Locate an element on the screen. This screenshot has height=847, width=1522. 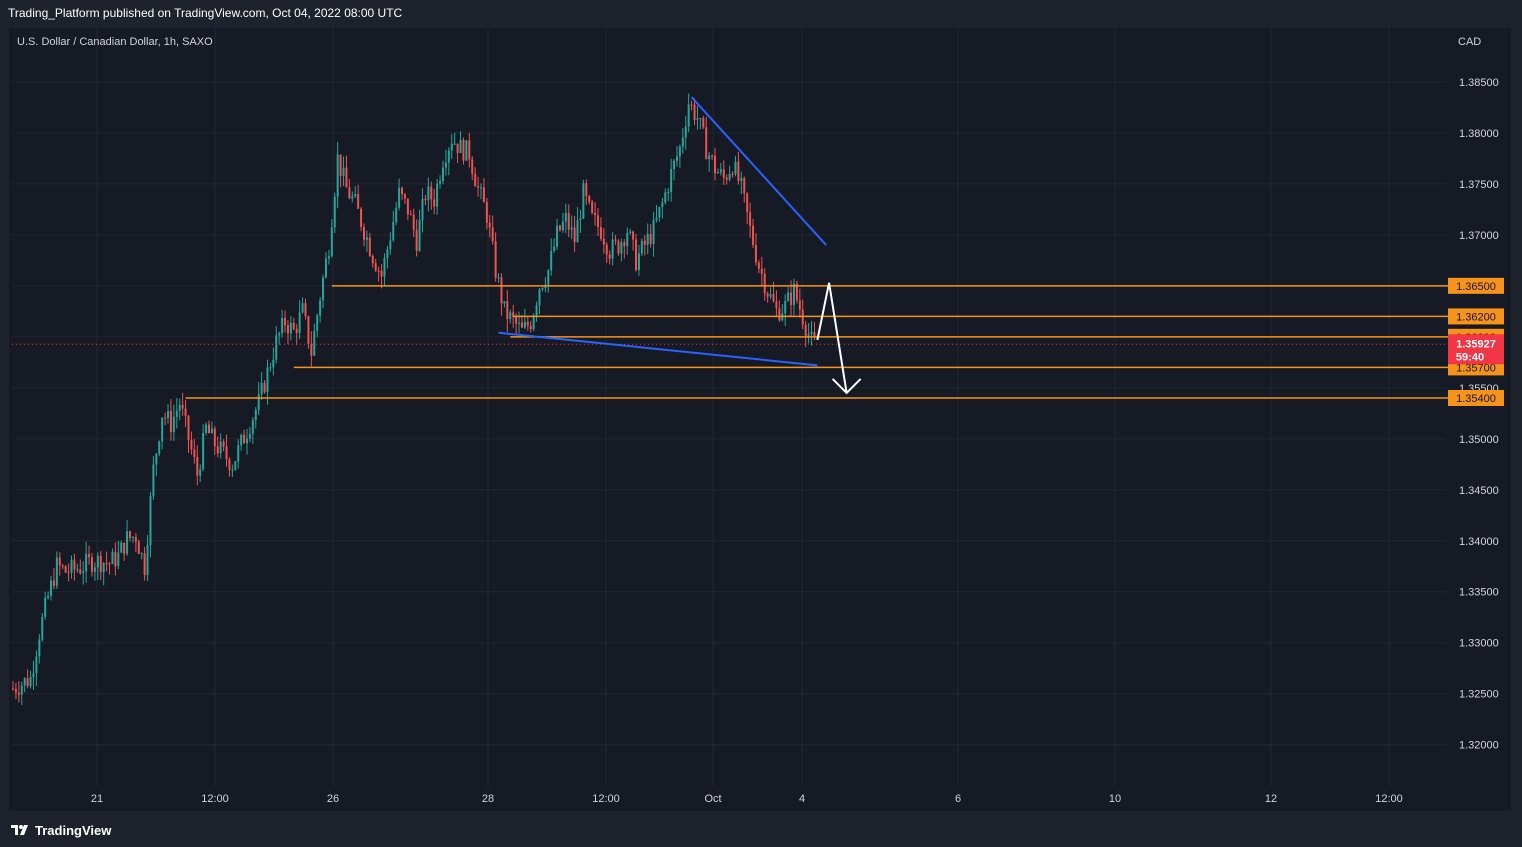
y-axis-tick-label: 1.34000 is located at coordinates (1479, 542).